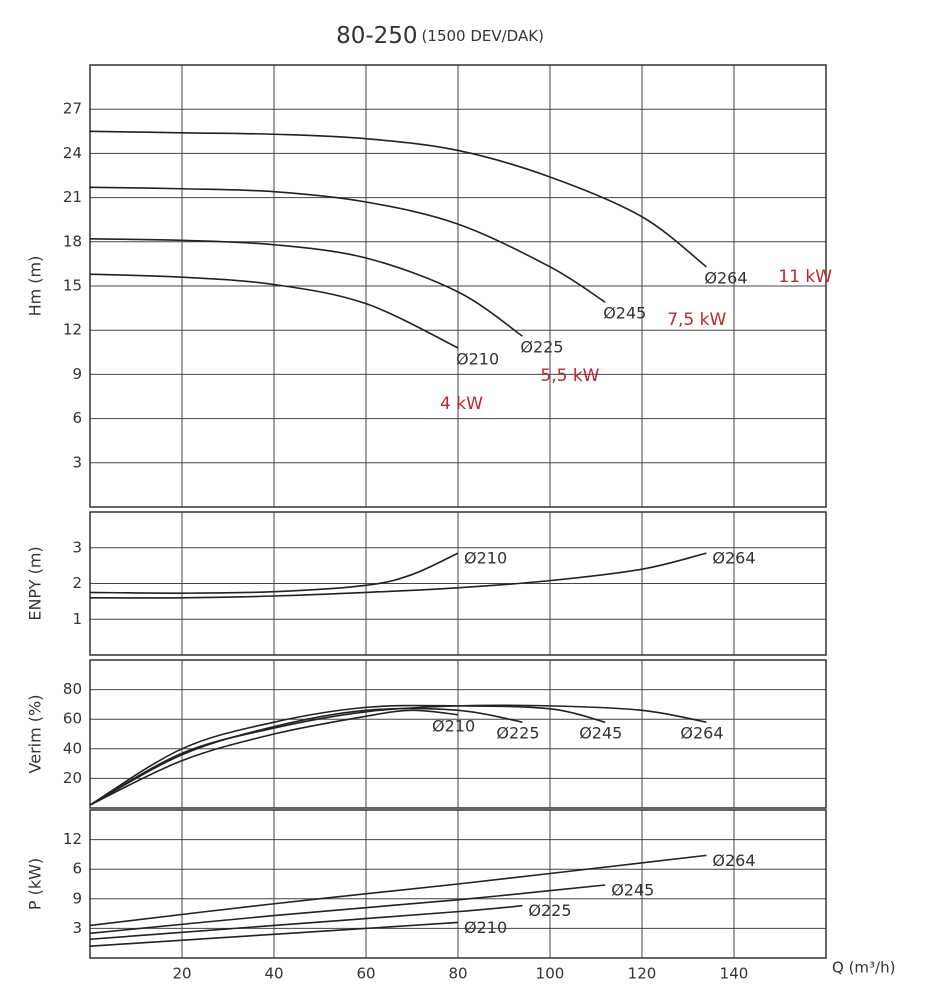 The image size is (950, 1000). Describe the element at coordinates (77, 619) in the screenshot. I see `y-tick-label: 1` at that location.